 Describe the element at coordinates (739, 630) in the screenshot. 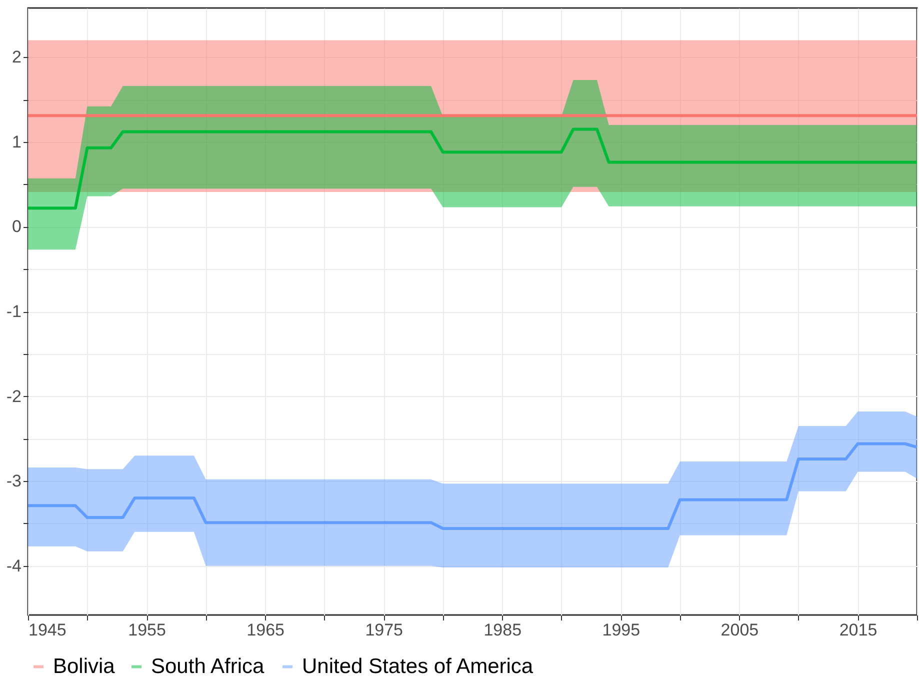

I see `x-tick-label: 2005` at that location.